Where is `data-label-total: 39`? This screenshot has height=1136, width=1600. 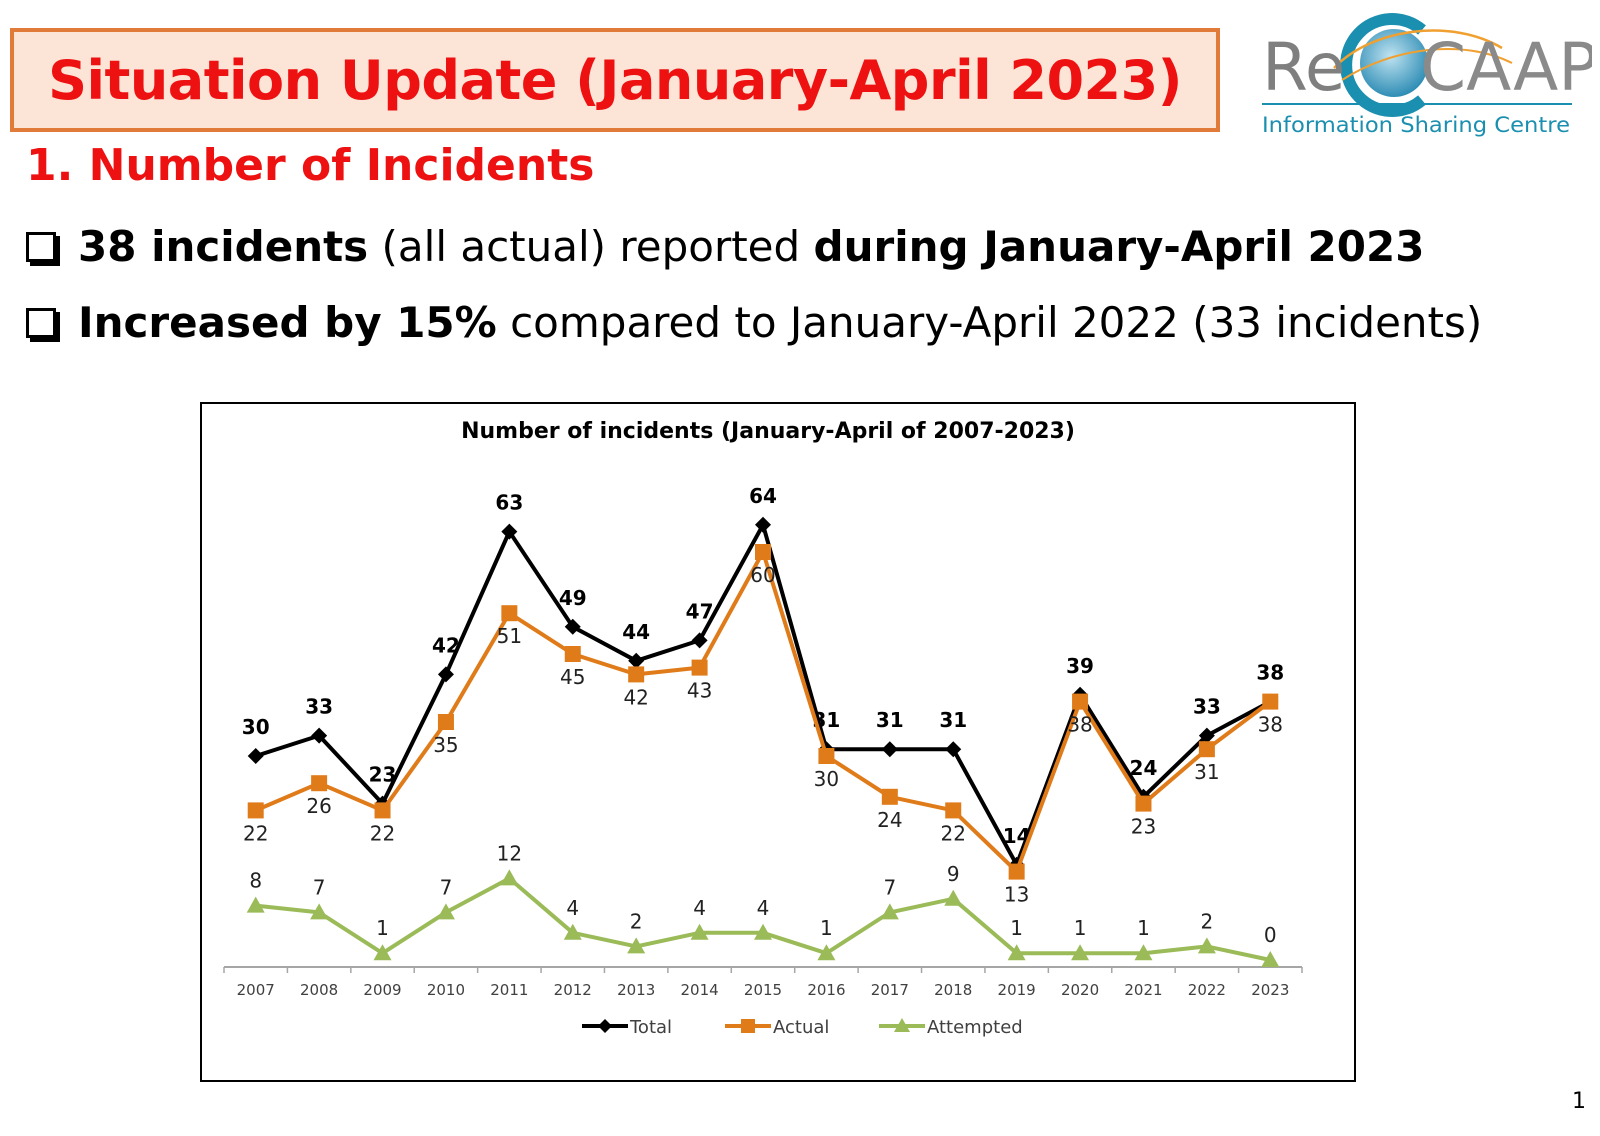 data-label-total: 39 is located at coordinates (1080, 666).